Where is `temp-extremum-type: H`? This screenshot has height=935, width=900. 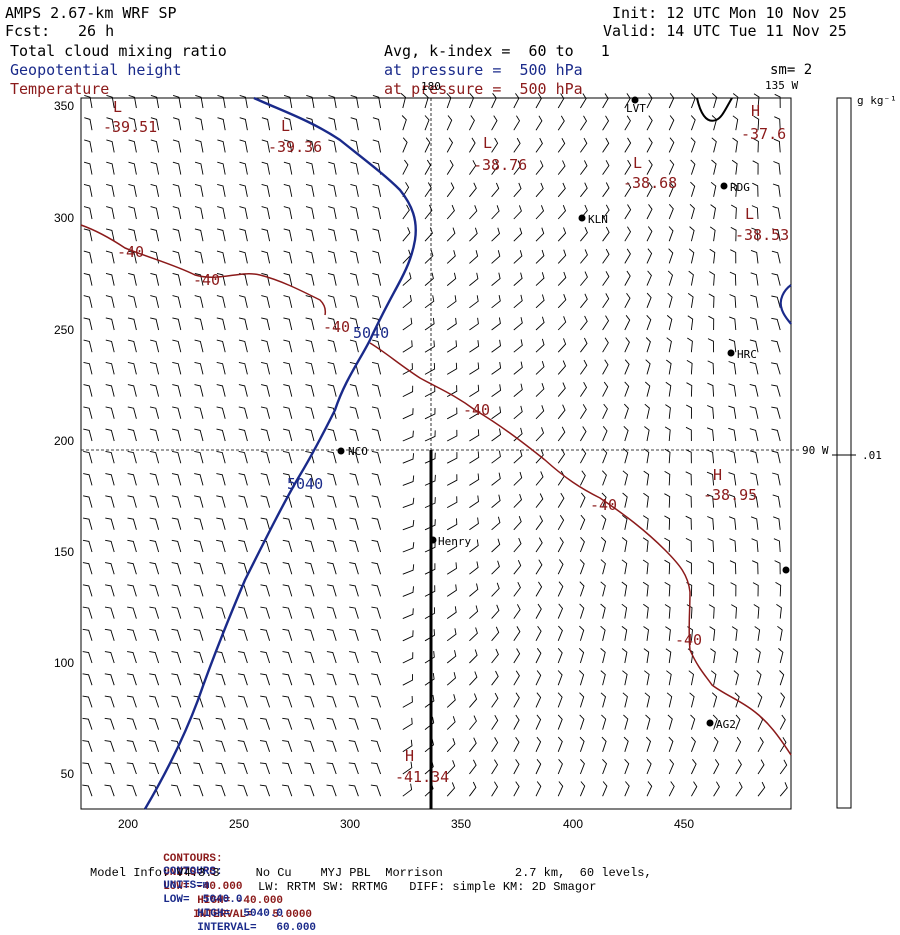
temp-extremum-type: H is located at coordinates (755, 111).